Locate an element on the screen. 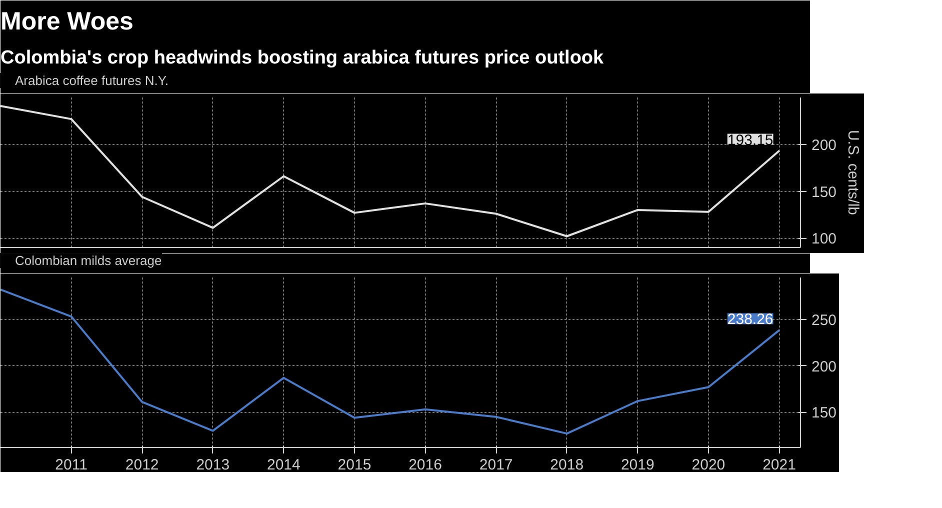 This screenshot has width=942, height=508. x-tick-label: 2011 is located at coordinates (71, 465).